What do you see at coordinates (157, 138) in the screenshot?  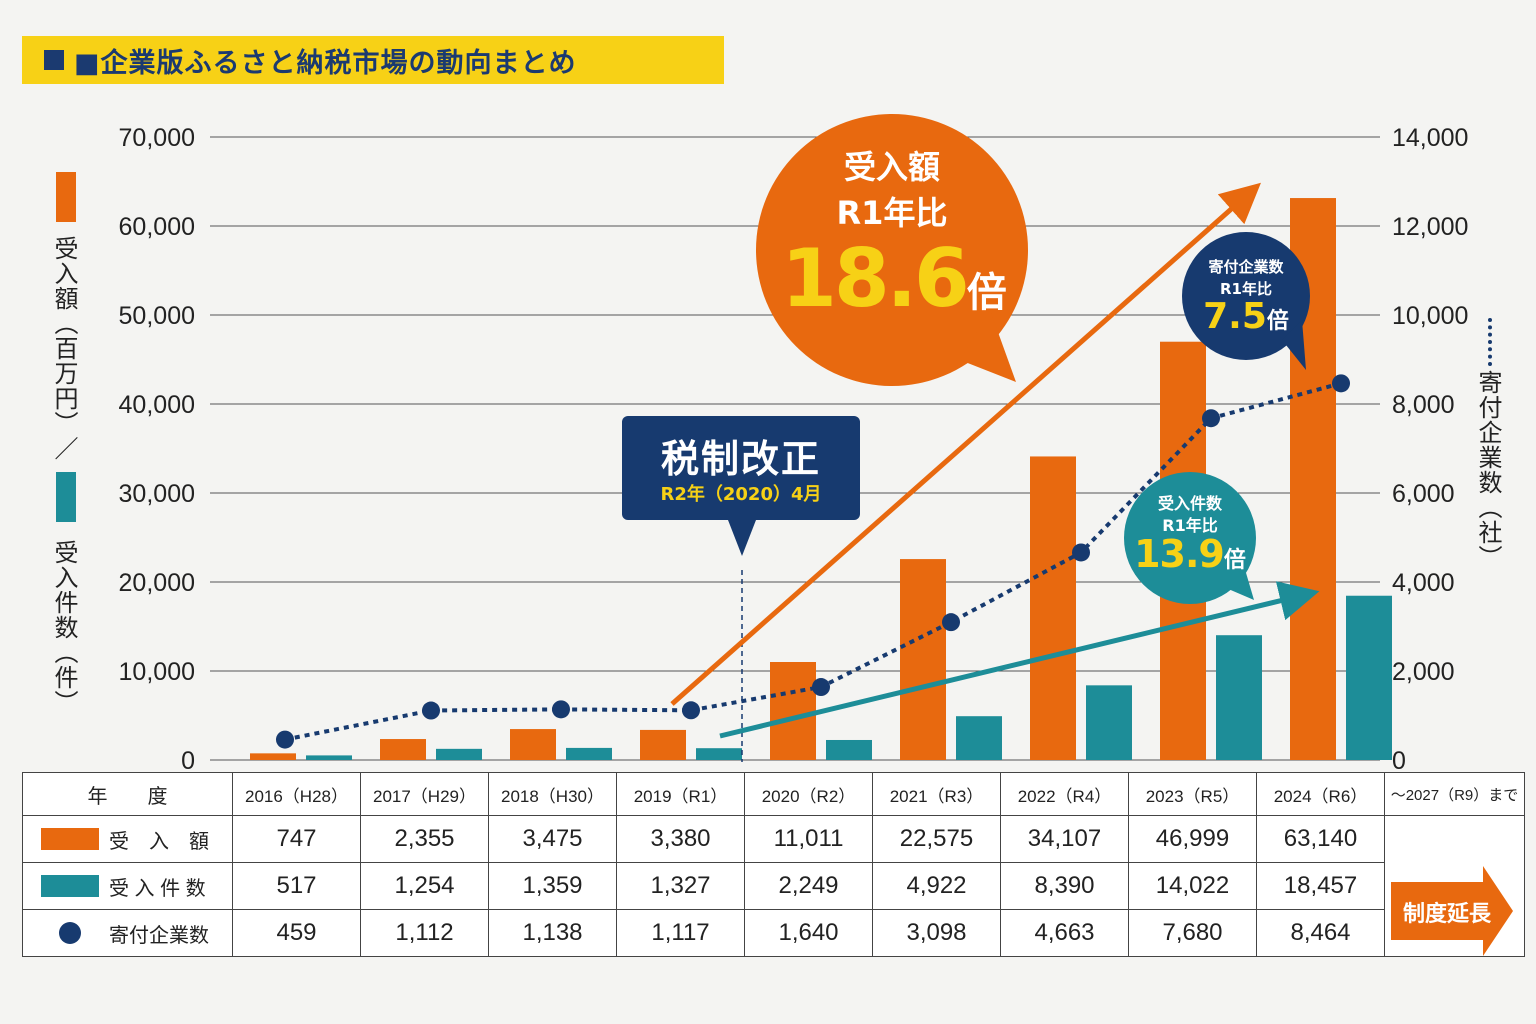 I see `left-tick-label: 70,000` at bounding box center [157, 138].